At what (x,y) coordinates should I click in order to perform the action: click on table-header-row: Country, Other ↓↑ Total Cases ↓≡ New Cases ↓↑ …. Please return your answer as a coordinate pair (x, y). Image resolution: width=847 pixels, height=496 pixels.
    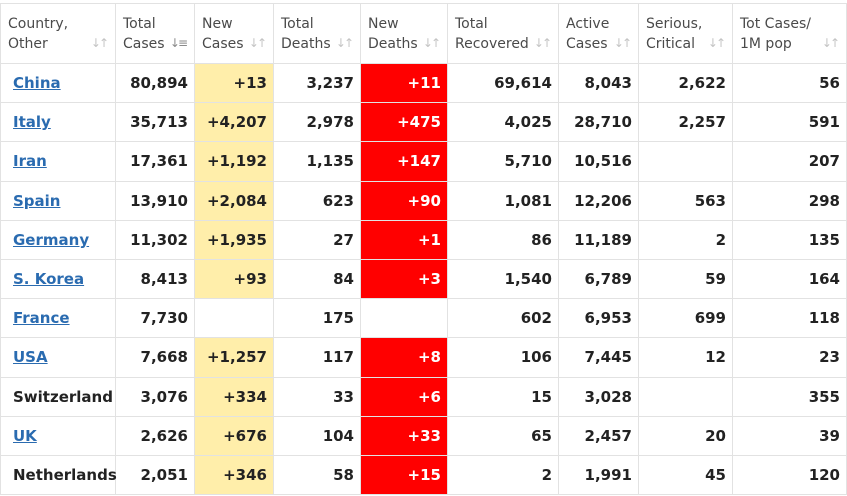
    Looking at the image, I should click on (423, 33).